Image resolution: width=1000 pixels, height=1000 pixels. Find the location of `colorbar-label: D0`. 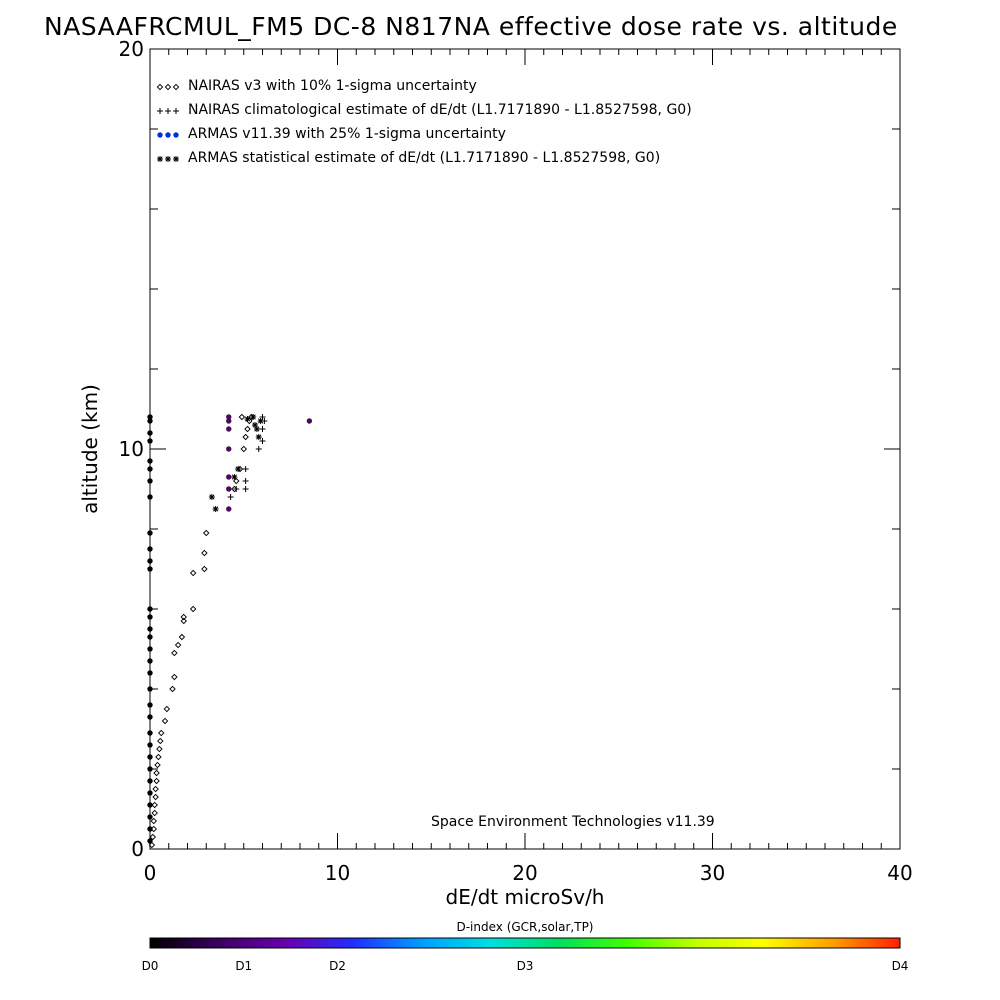

colorbar-label: D0 is located at coordinates (150, 966).